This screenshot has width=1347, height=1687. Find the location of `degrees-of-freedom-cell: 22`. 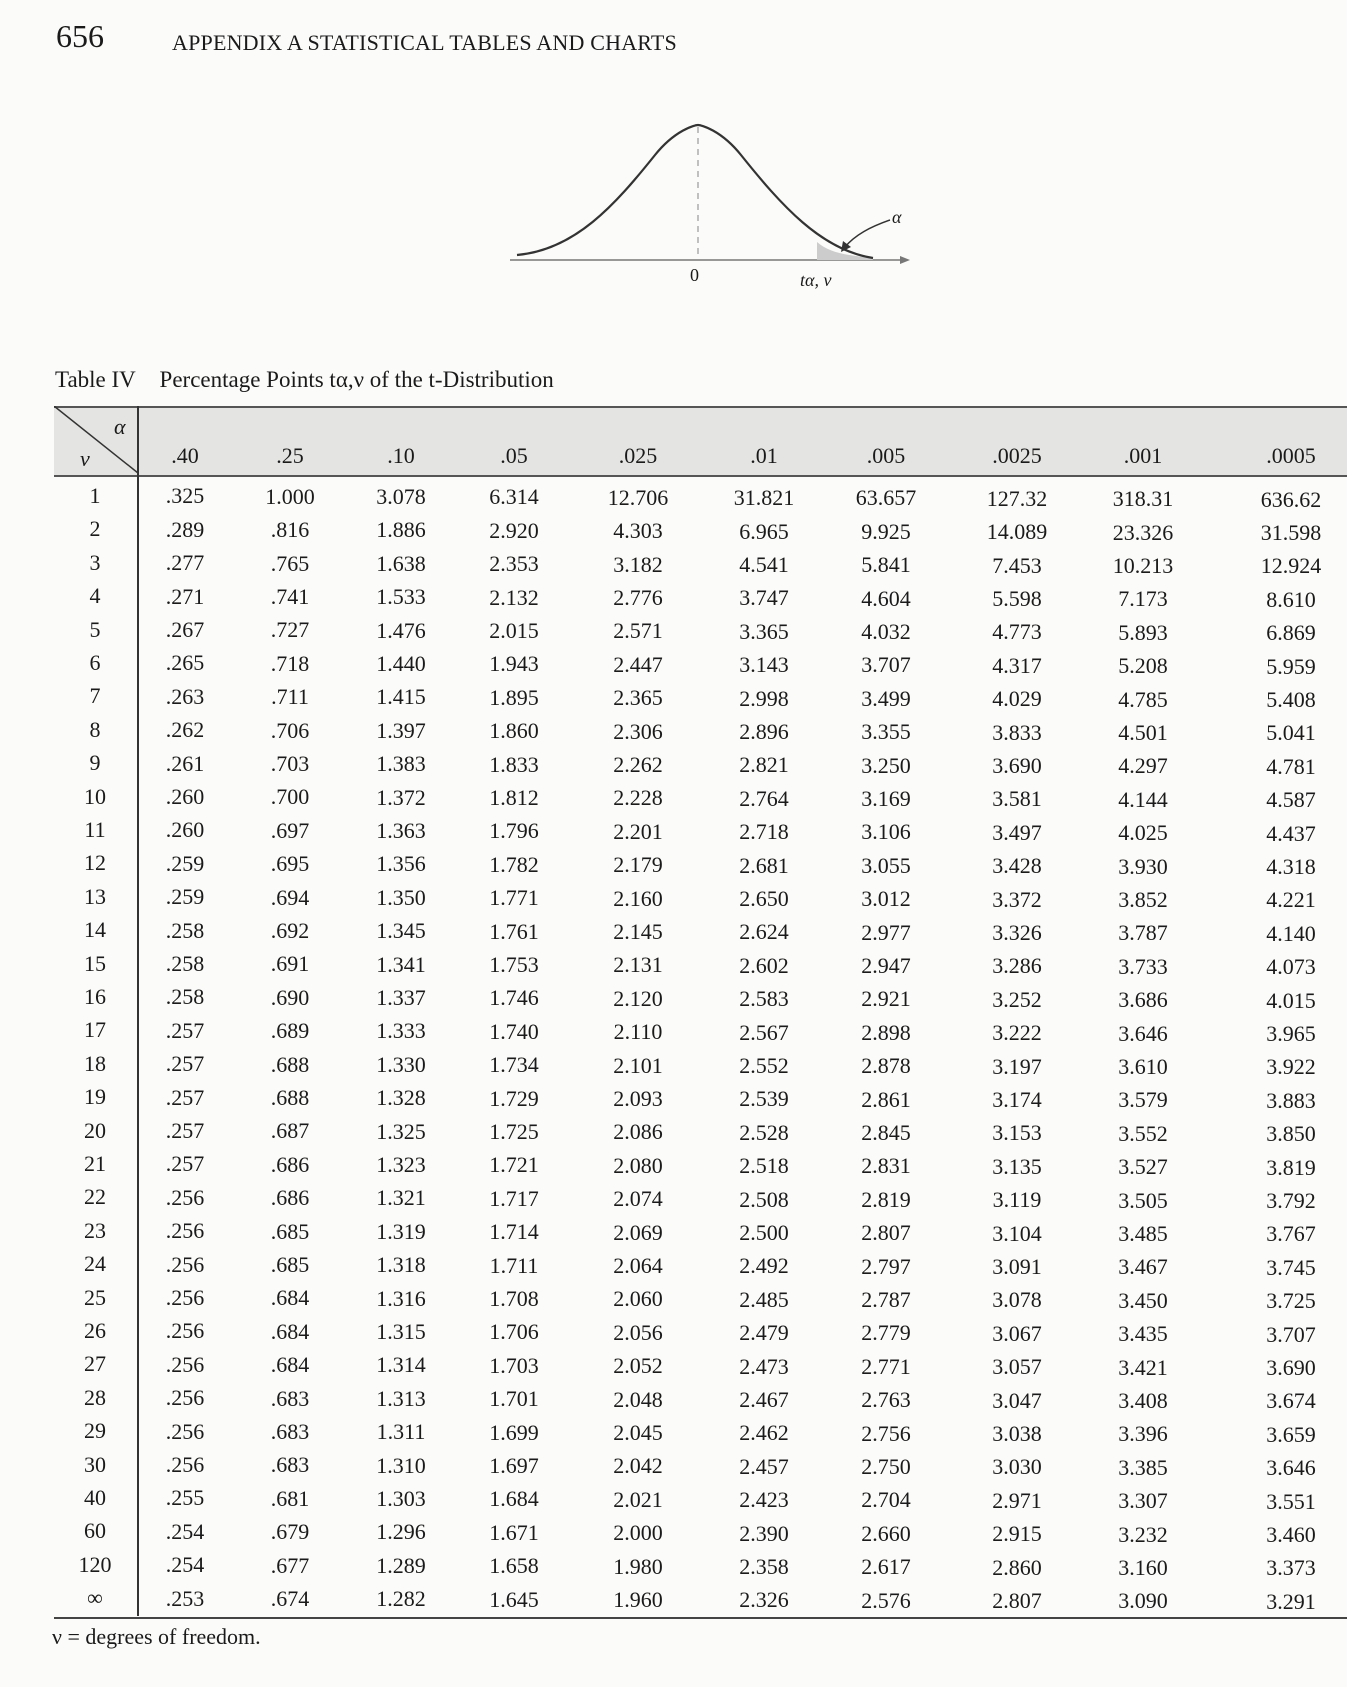

degrees-of-freedom-cell: 22 is located at coordinates (95, 1197).